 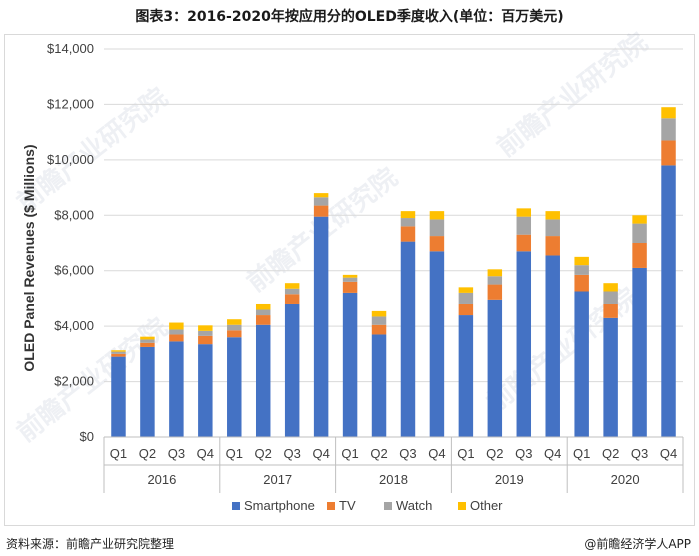 I want to click on year-label: 2020, so click(x=625, y=479).